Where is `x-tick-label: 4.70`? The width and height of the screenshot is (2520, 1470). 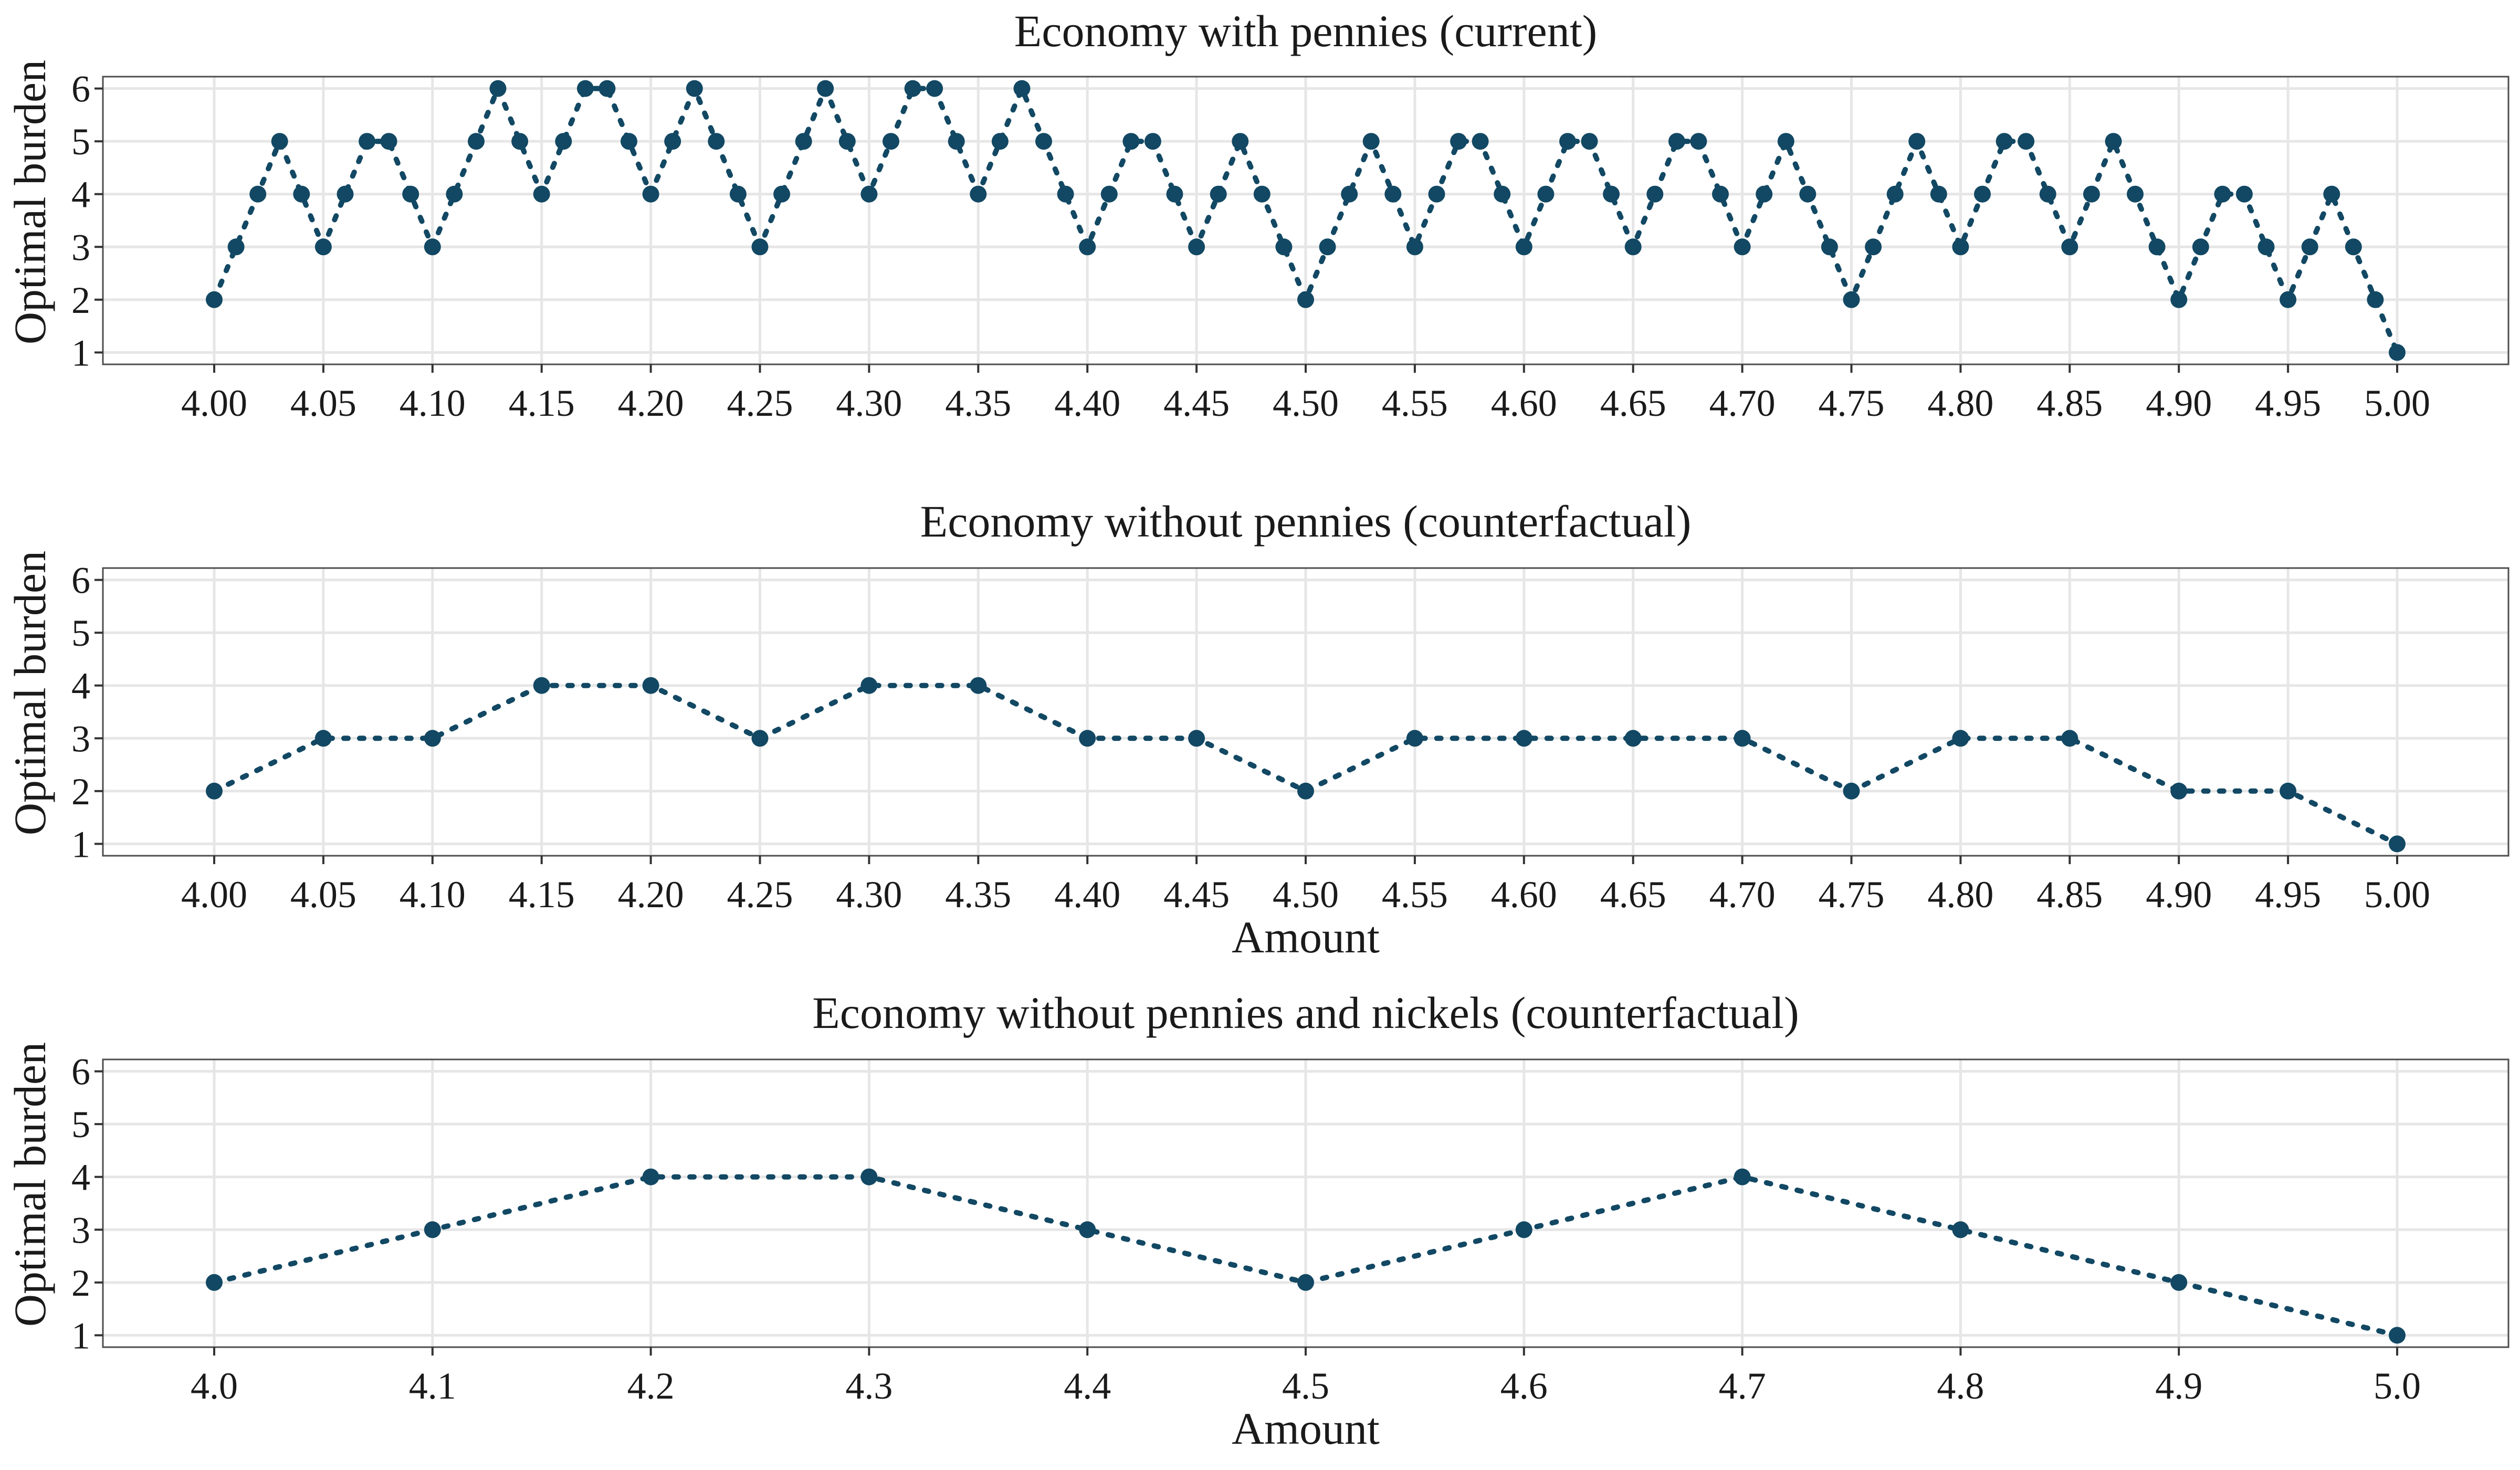
x-tick-label: 4.70 is located at coordinates (1742, 403).